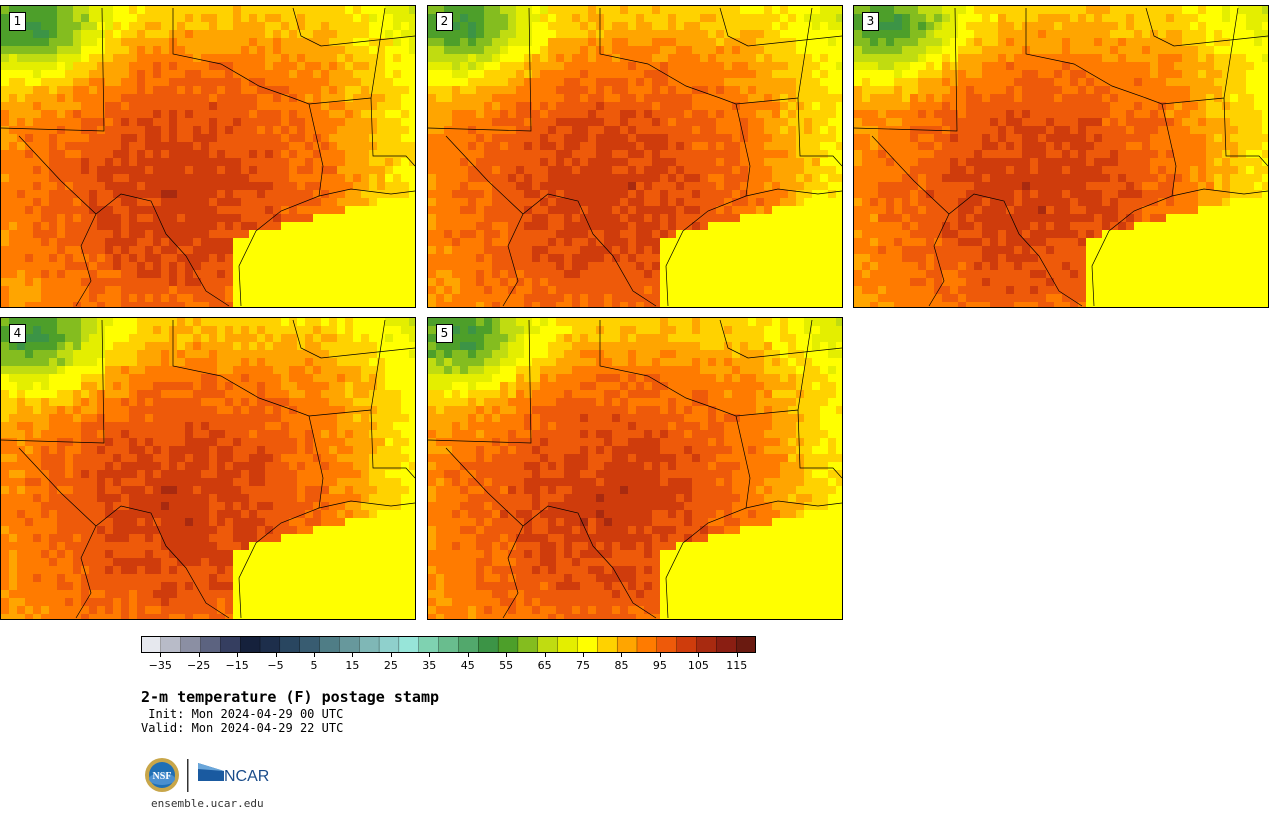 The image size is (1280, 815). I want to click on map-panel-3: 3, so click(1061, 156).